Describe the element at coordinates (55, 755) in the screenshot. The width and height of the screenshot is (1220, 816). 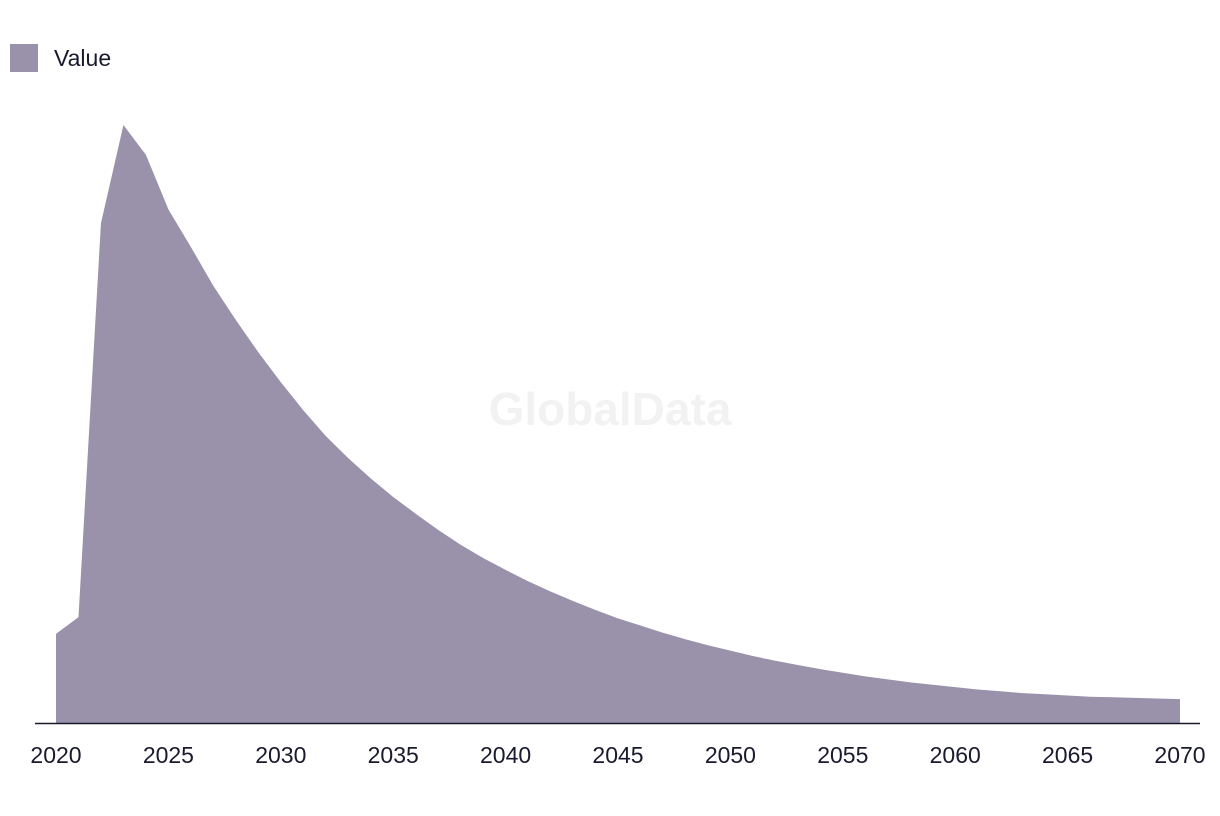
I see `x-tick-label-2020: 2020` at that location.